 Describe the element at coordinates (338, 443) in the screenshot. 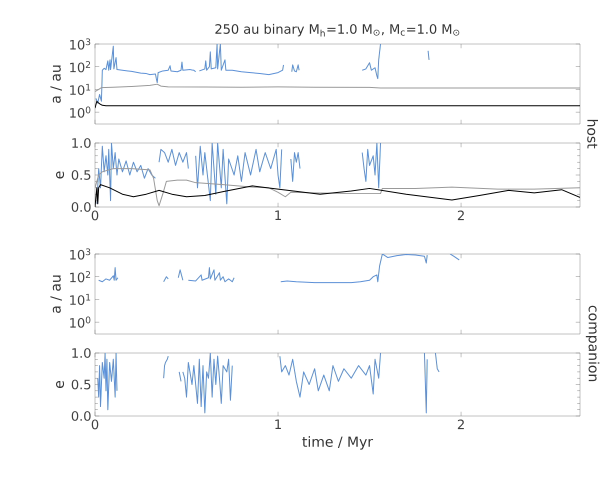

I see `x-axis-title: time / Myr` at that location.